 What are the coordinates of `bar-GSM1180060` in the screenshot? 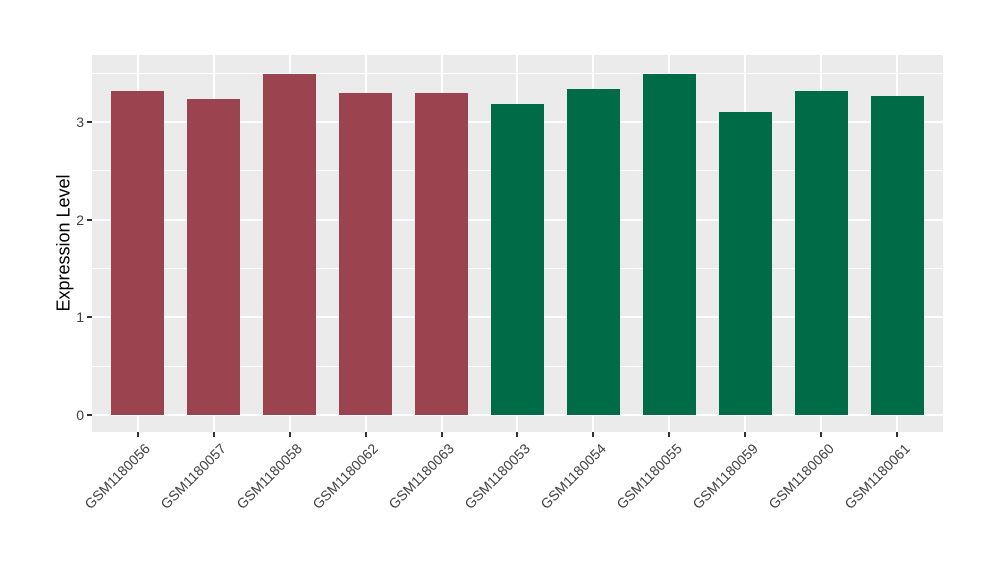 It's located at (821, 252).